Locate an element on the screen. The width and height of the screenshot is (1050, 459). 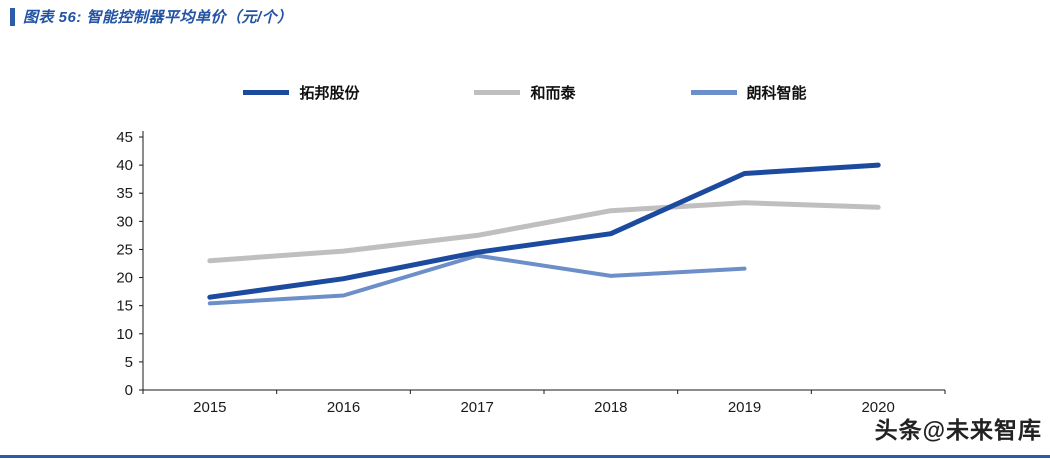
x-axis-label: 2016 is located at coordinates (343, 407).